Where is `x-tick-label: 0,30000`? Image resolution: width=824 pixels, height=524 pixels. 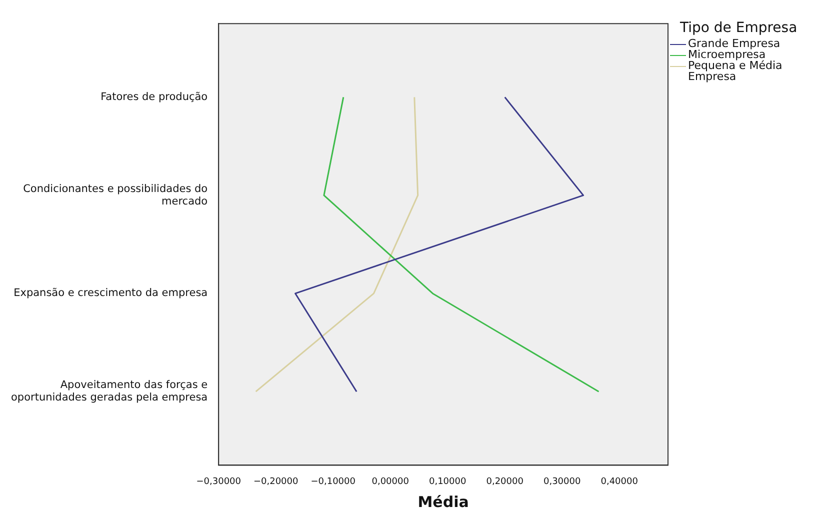 x-tick-label: 0,30000 is located at coordinates (562, 481).